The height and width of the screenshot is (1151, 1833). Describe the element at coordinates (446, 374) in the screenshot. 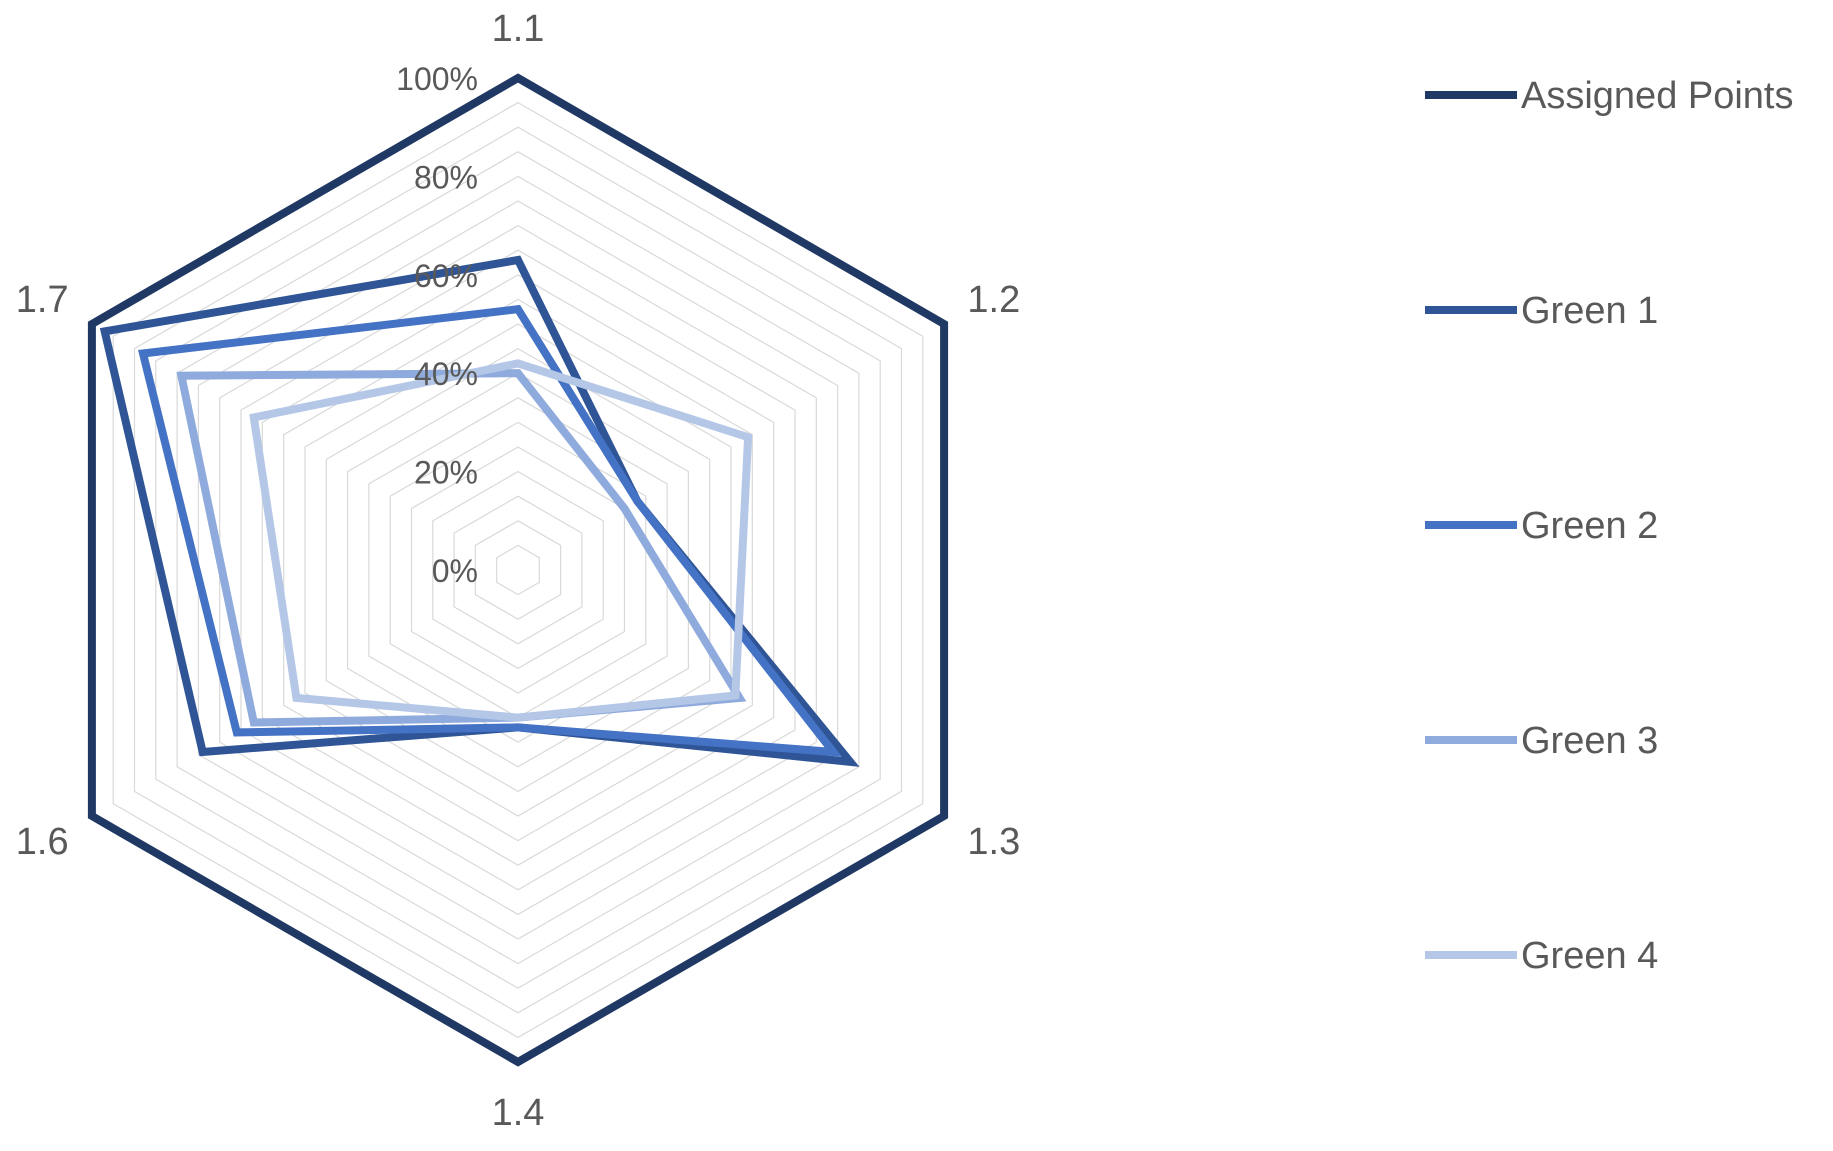

I see `radial-tick-label: 40%` at that location.